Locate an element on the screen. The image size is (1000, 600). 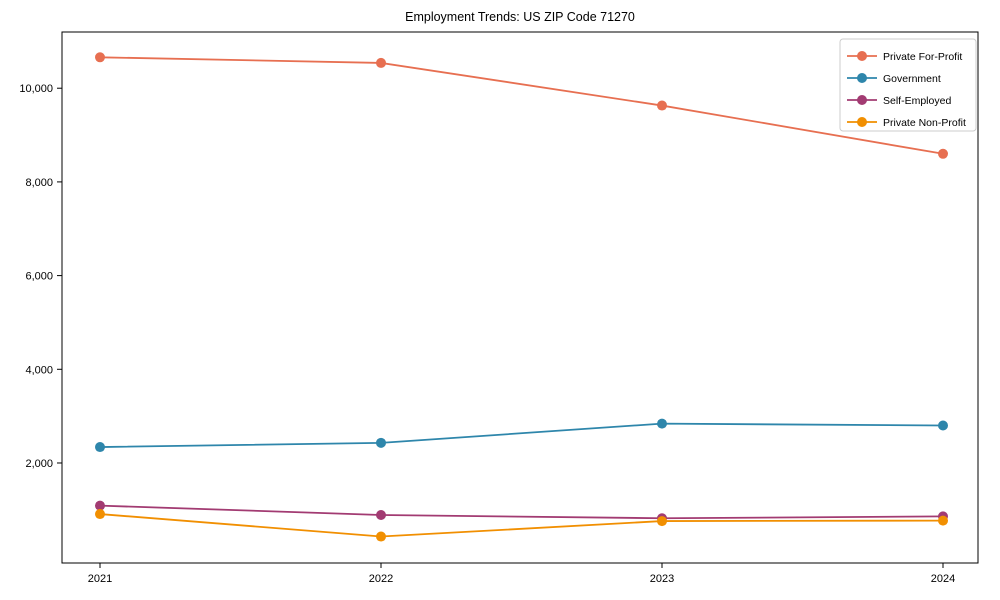
y-axis-tick-label: 10,000 is located at coordinates (36, 89).